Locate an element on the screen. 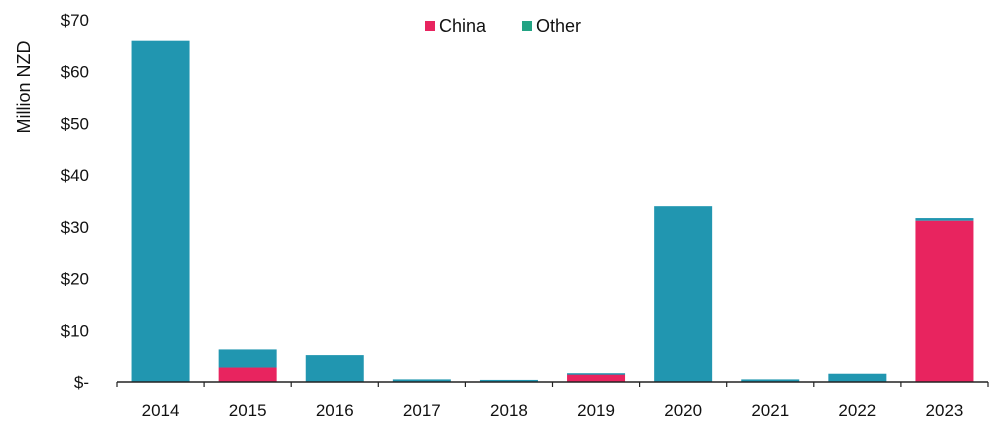  y-tick-label: $70 is located at coordinates (75, 20).